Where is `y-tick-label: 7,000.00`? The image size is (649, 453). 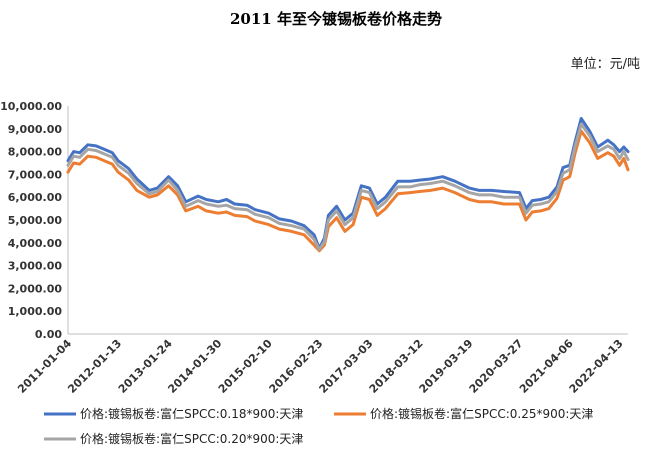 y-tick-label: 7,000.00 is located at coordinates (35, 174).